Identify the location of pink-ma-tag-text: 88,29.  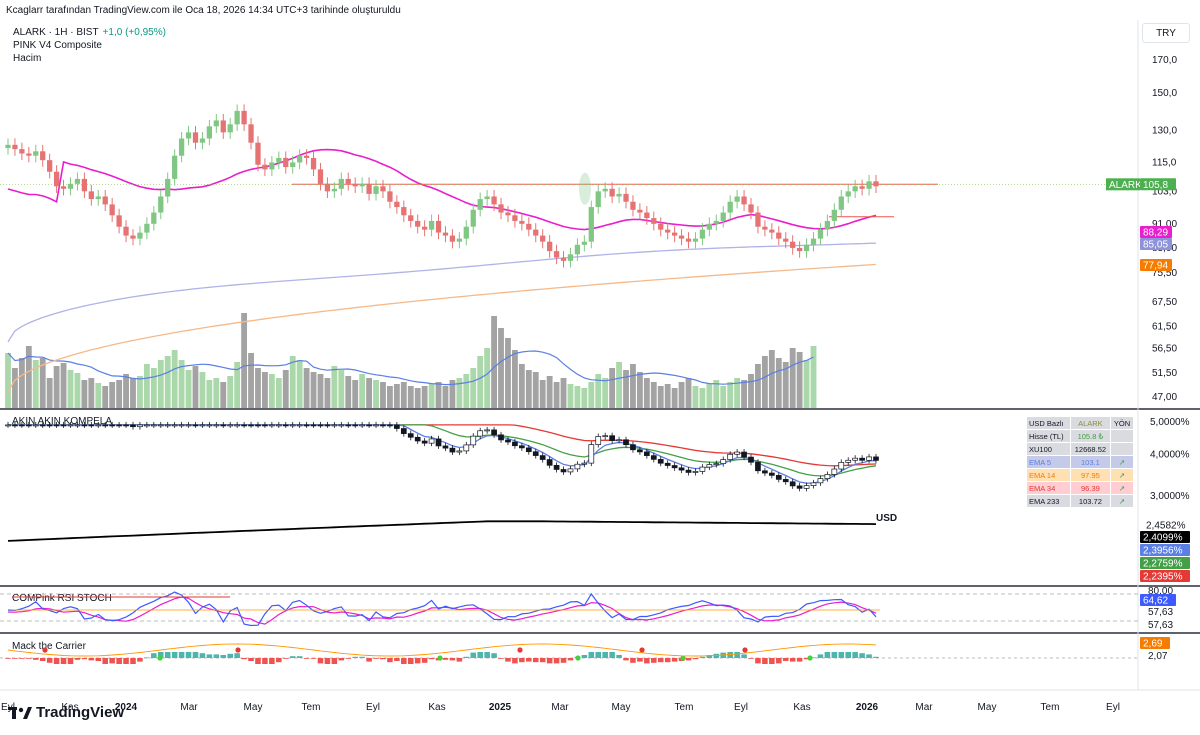
(1155, 233).